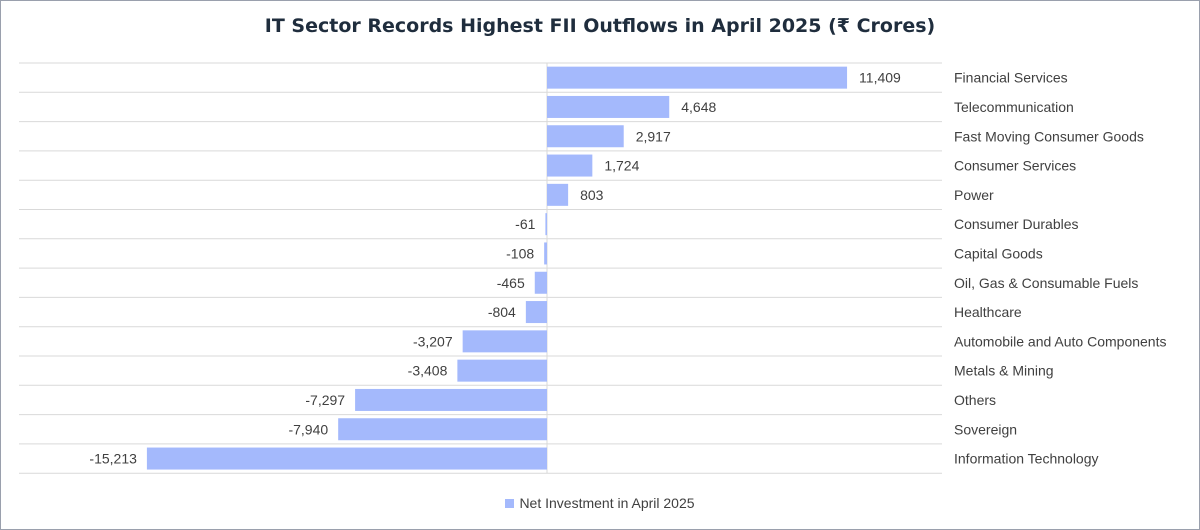 The height and width of the screenshot is (530, 1200). Describe the element at coordinates (998, 253) in the screenshot. I see `category-label: Capital Goods` at that location.